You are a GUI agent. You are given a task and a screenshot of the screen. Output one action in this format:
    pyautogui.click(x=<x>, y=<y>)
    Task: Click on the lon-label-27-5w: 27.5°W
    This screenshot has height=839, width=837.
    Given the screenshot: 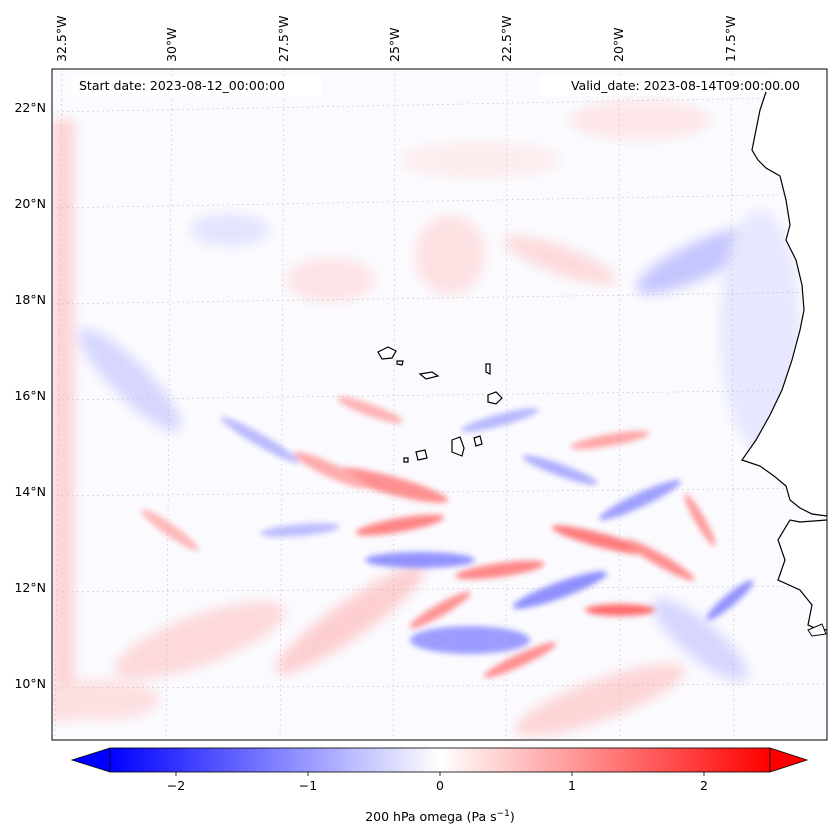 What is the action you would take?
    pyautogui.click(x=283, y=39)
    